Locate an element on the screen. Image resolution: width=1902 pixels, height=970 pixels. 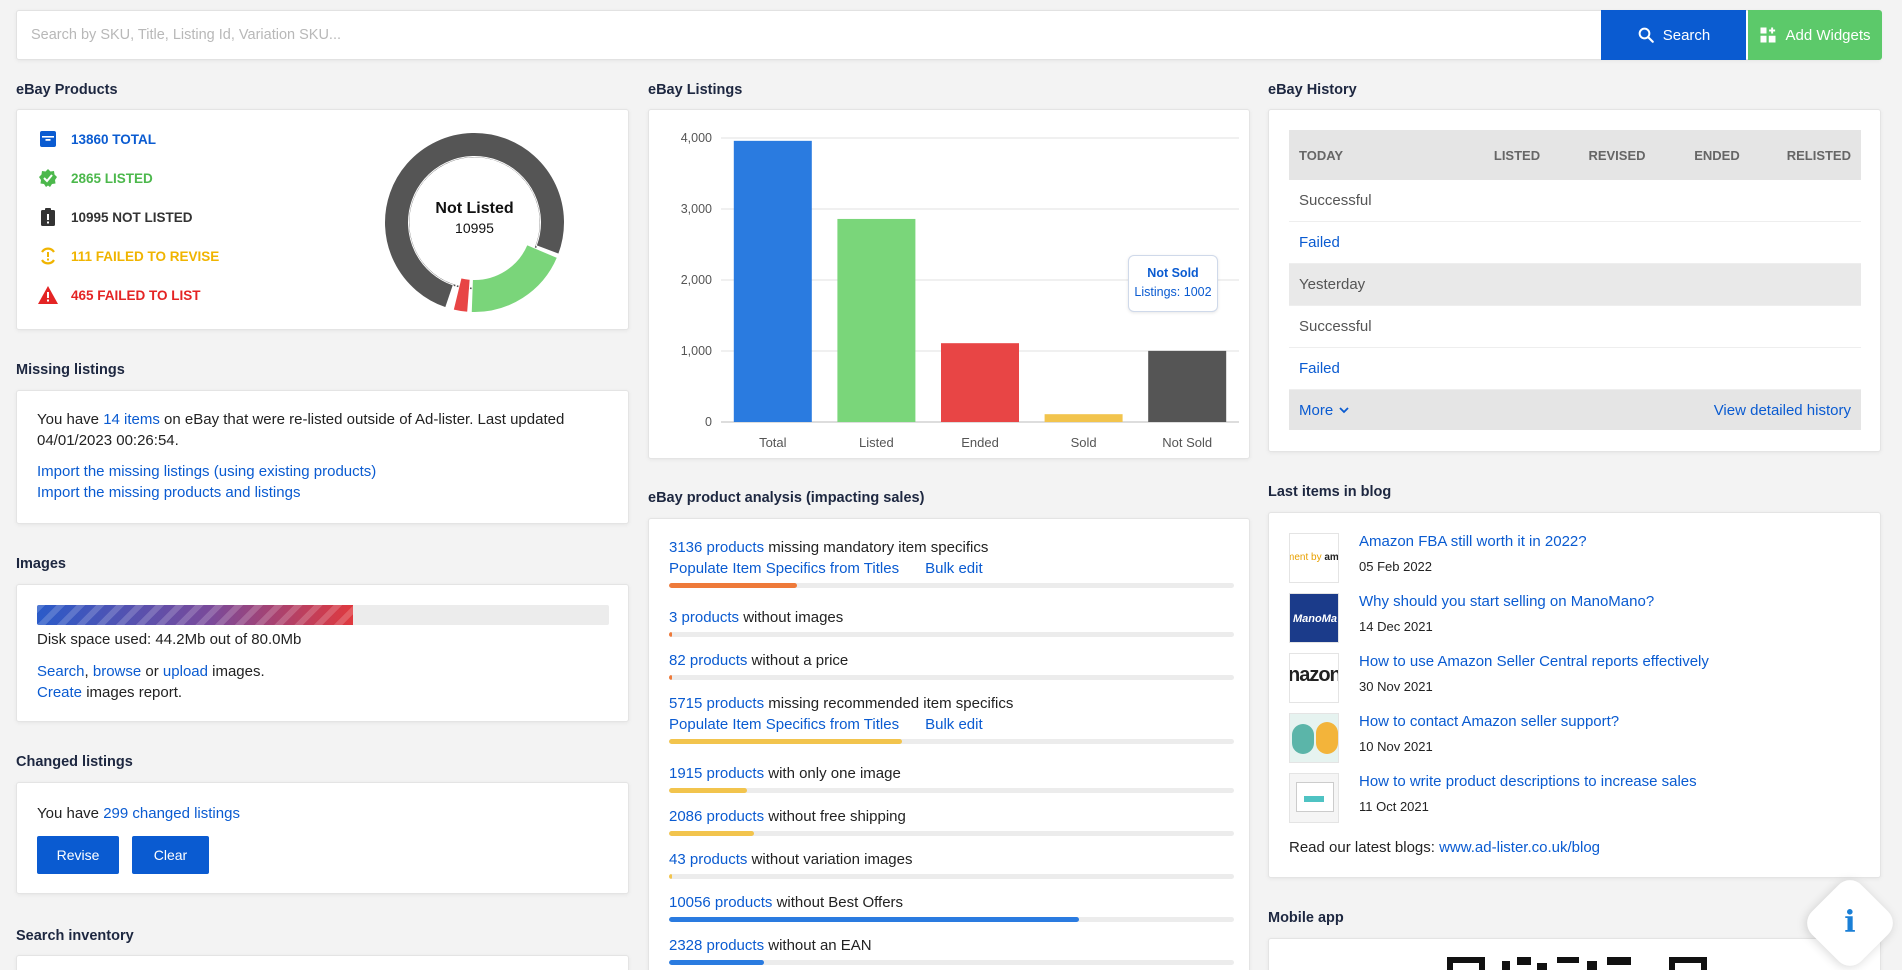
analysis-products-link: 1915 products is located at coordinates (717, 773).